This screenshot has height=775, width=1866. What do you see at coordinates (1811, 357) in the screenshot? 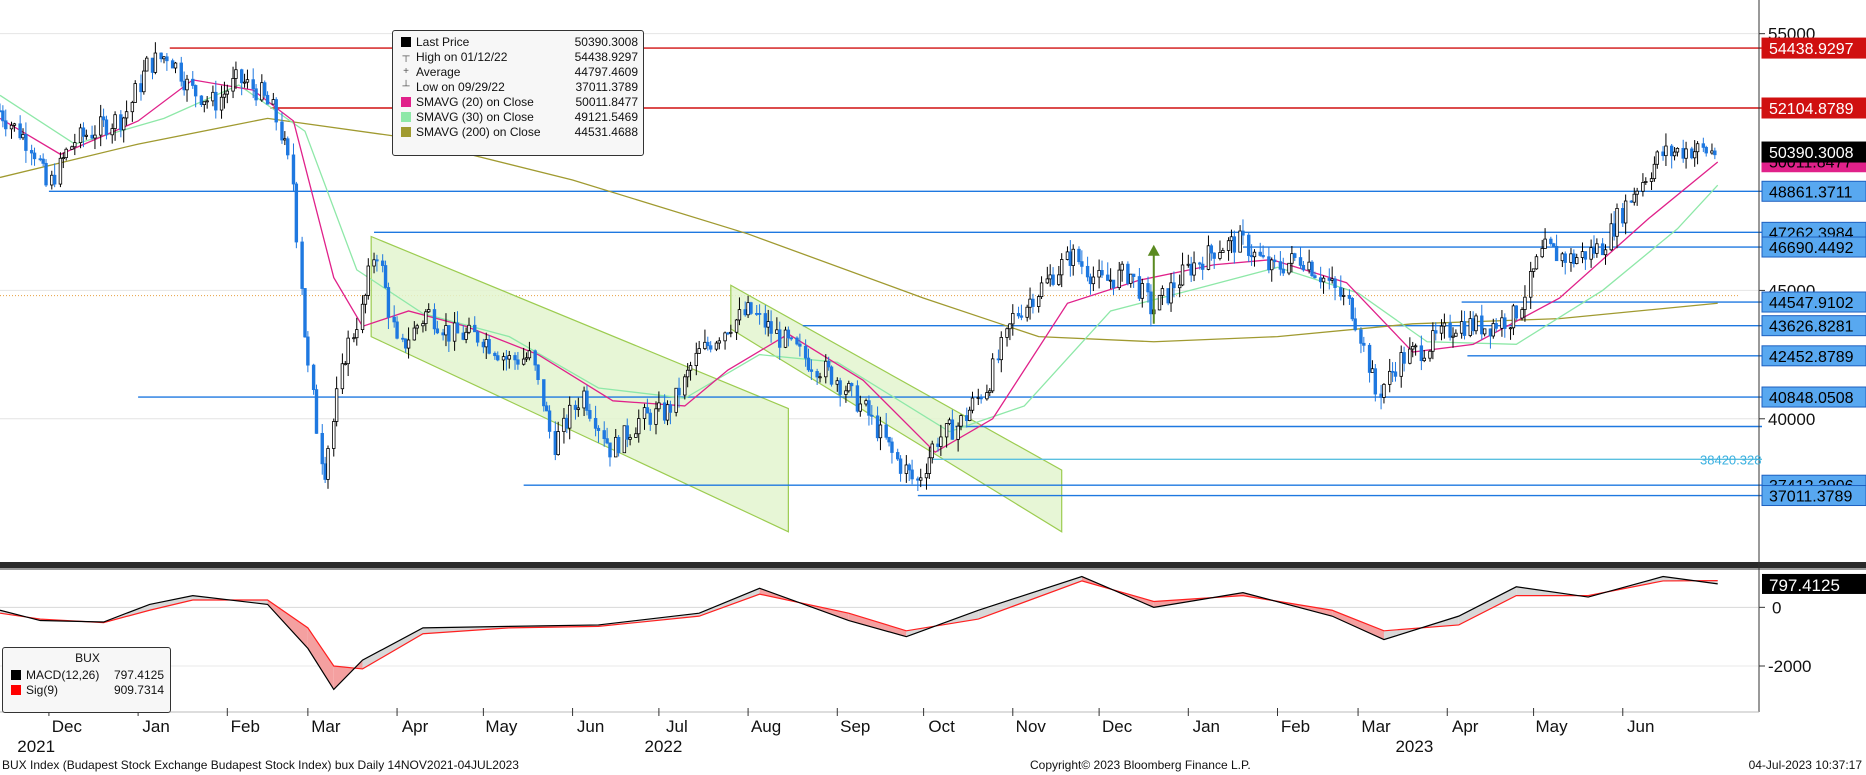
I see `level-label: 42452.8789` at bounding box center [1811, 357].